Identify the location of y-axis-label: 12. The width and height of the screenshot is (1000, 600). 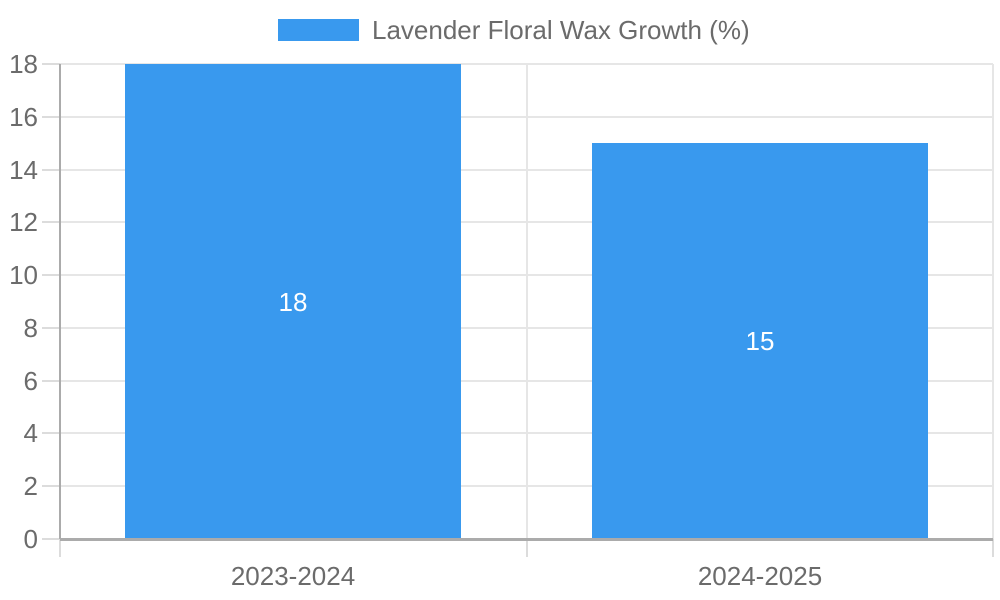
(23, 222).